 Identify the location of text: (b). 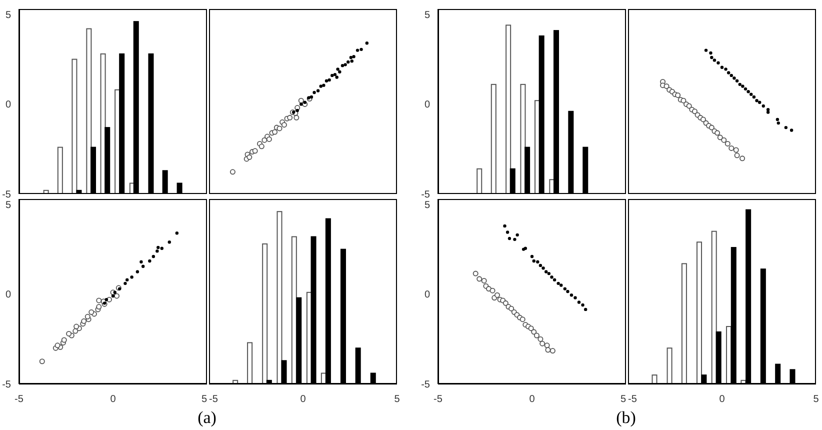
(626, 418).